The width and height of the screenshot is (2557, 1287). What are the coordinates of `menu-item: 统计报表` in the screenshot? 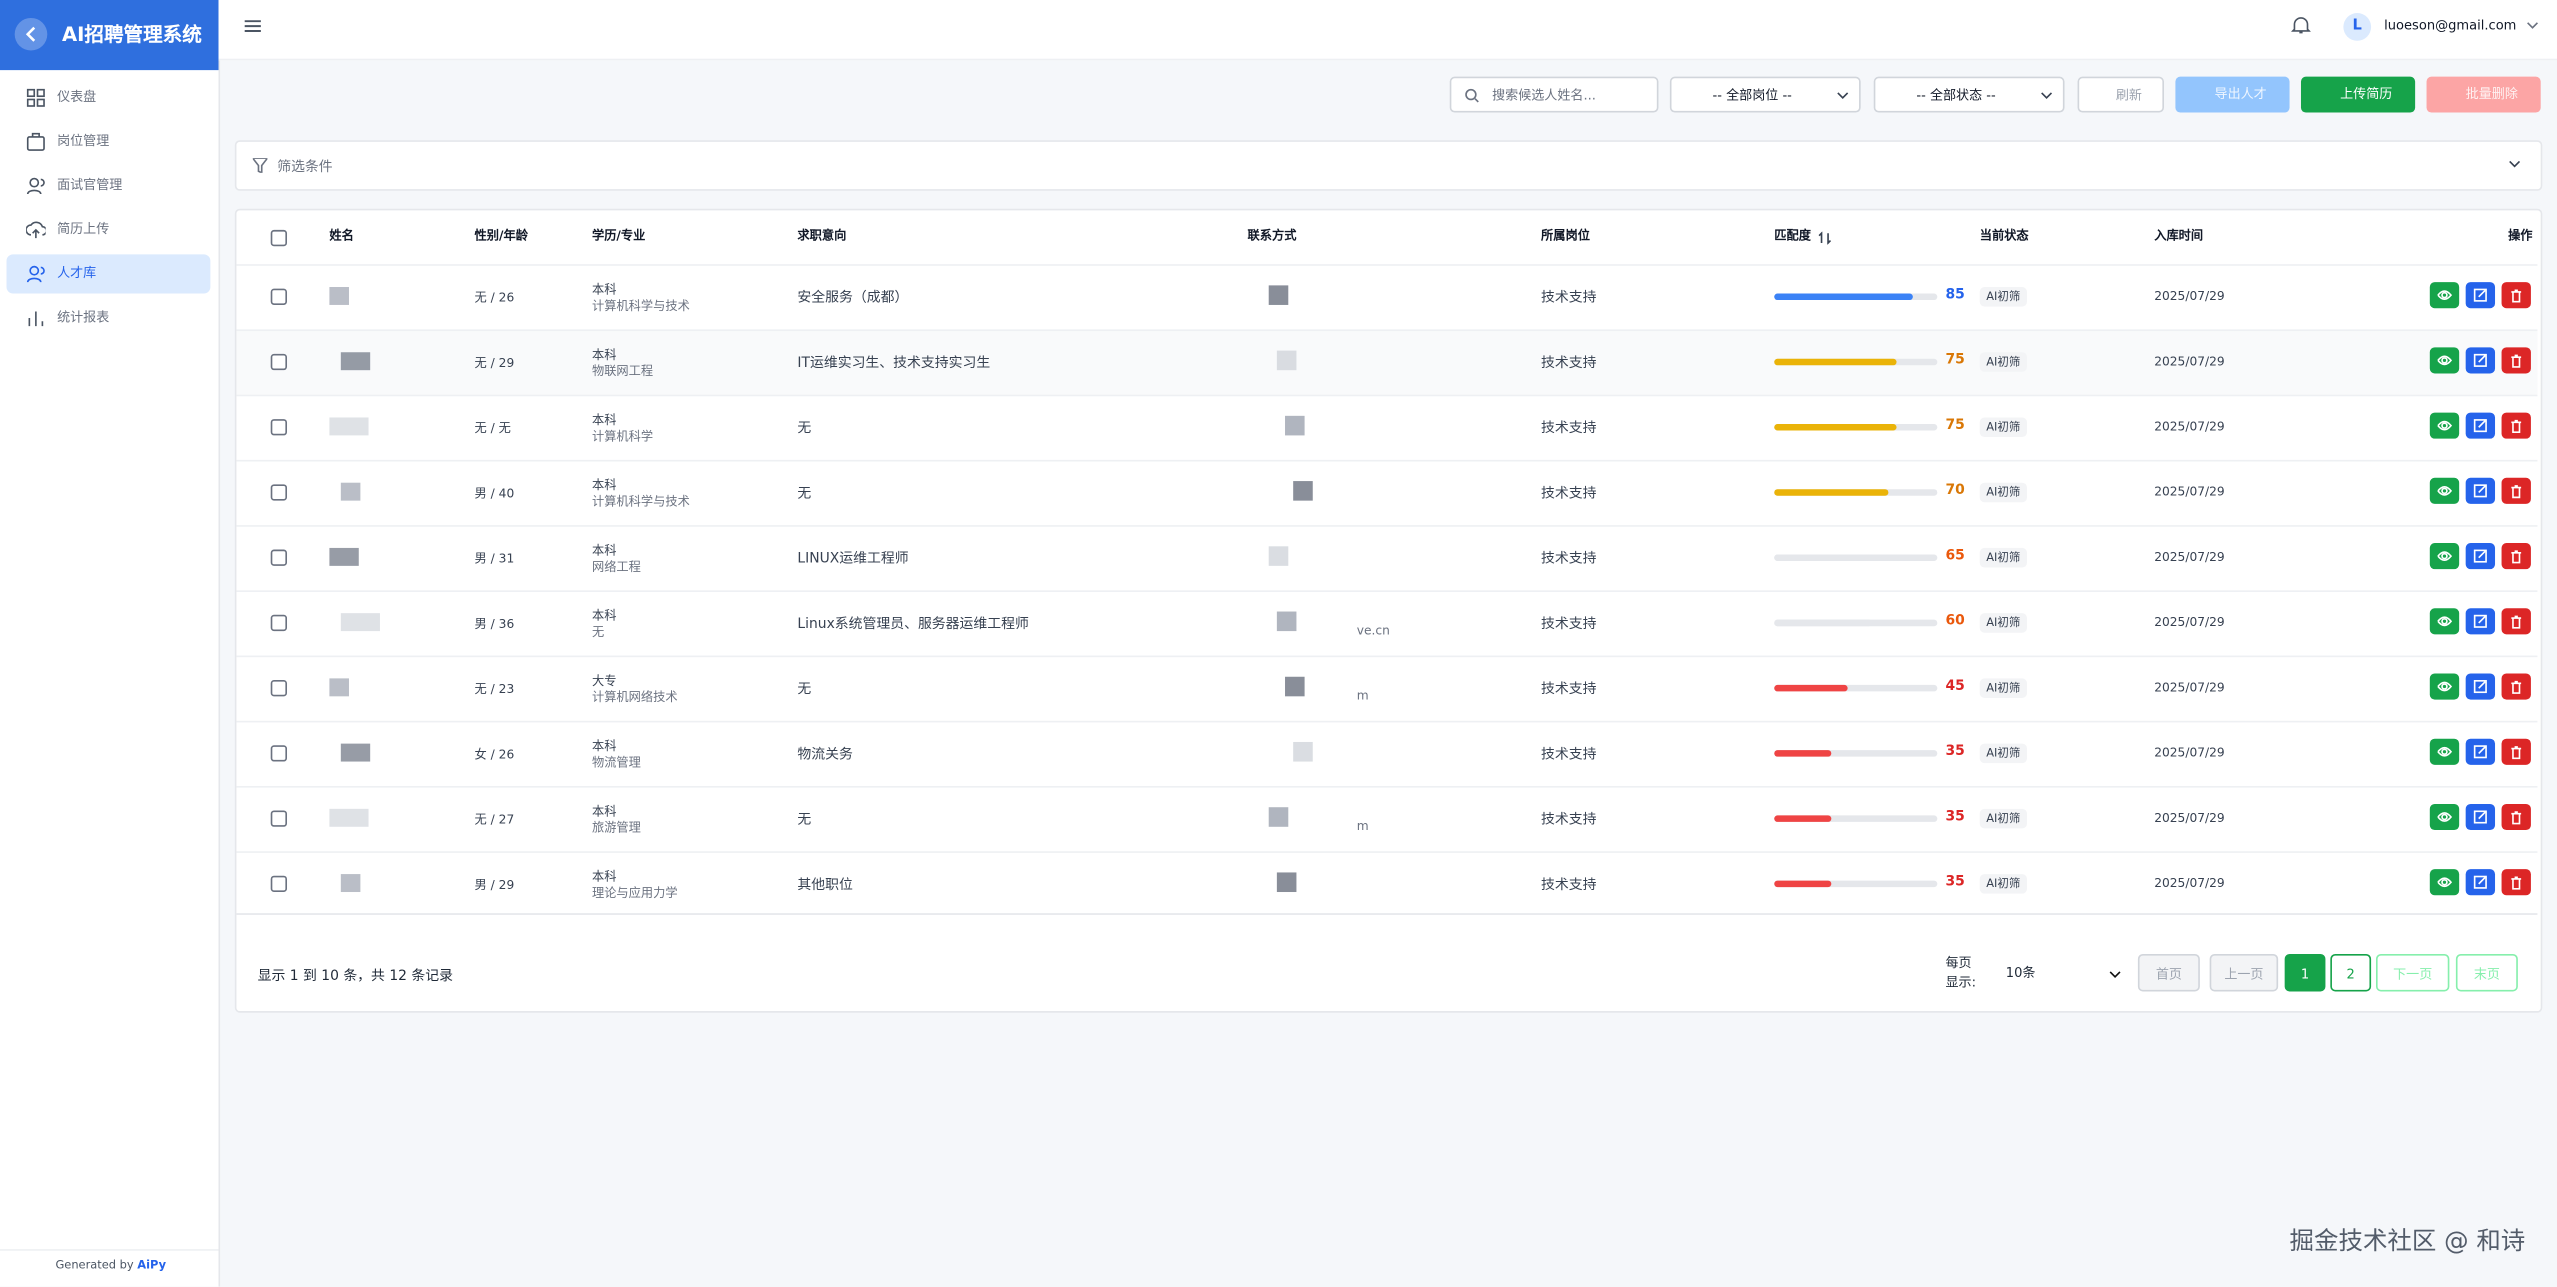 It's located at (109, 317).